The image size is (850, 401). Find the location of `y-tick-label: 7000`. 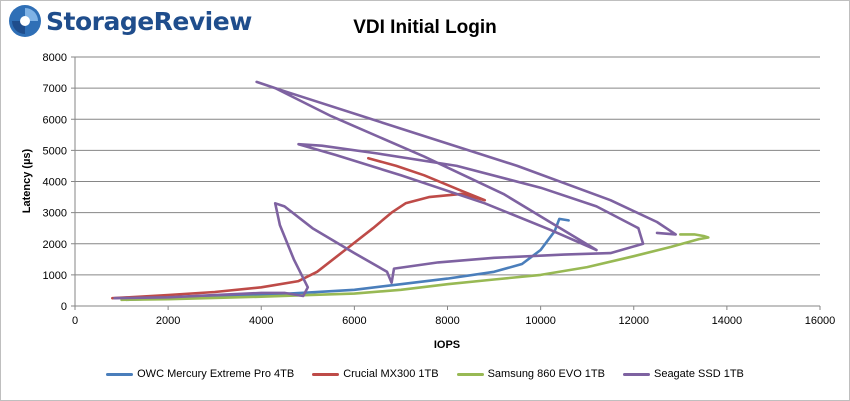

y-tick-label: 7000 is located at coordinates (55, 89).